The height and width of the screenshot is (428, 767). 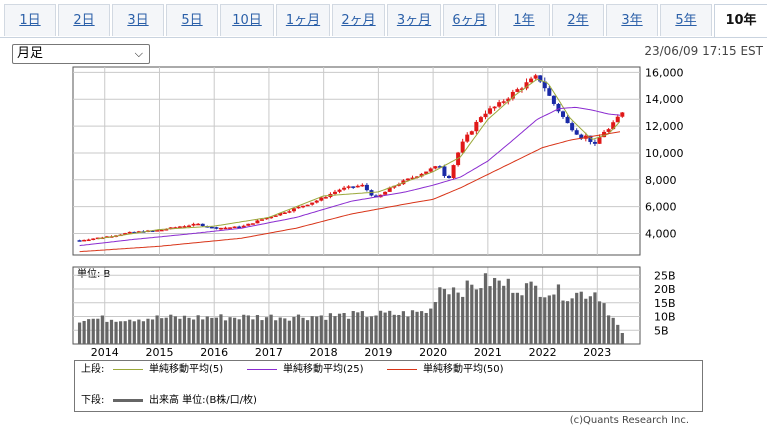 What do you see at coordinates (665, 317) in the screenshot?
I see `volume-tick-label-10: 10B` at bounding box center [665, 317].